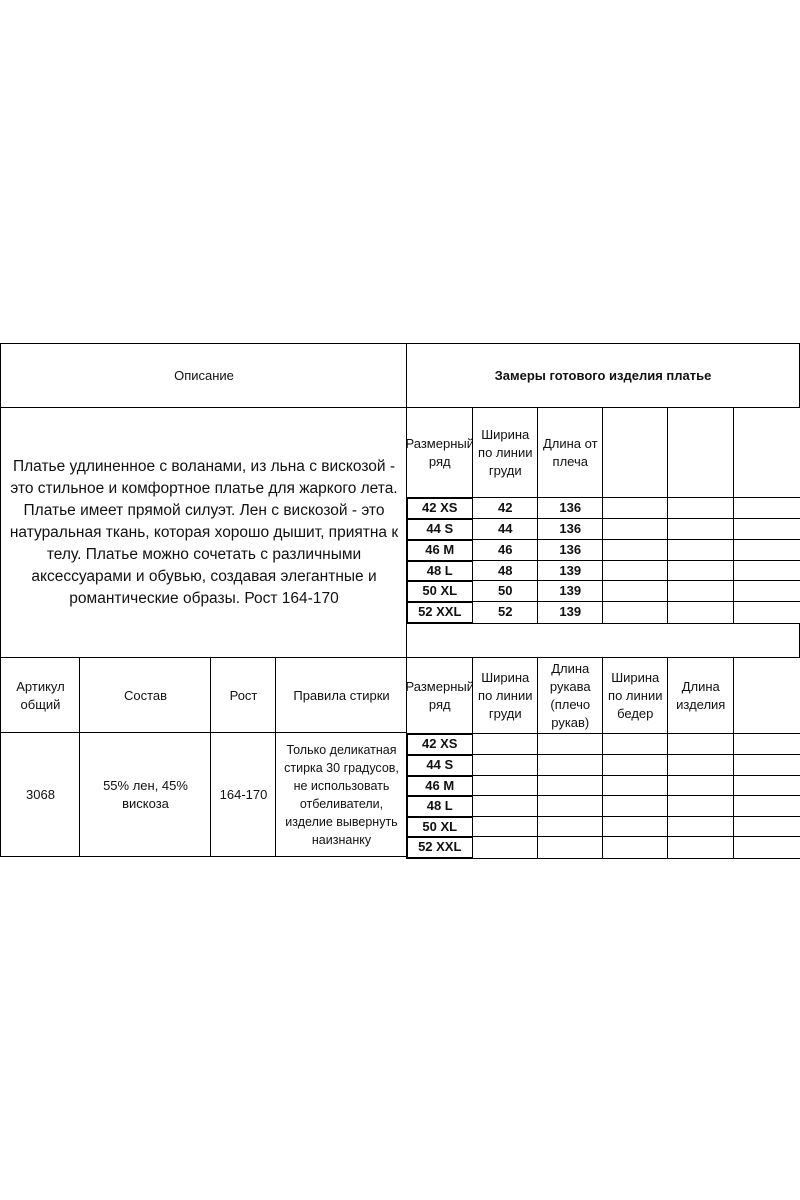  I want to click on article-value: 3068, so click(40, 794).